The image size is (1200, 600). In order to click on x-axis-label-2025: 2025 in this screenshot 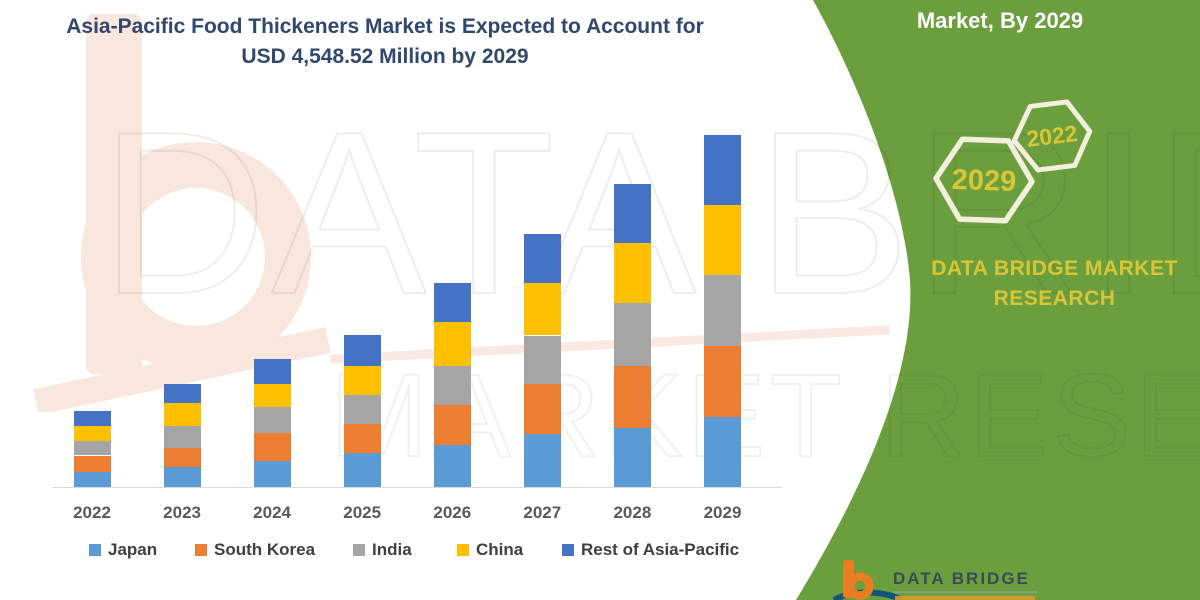, I will do `click(362, 512)`.